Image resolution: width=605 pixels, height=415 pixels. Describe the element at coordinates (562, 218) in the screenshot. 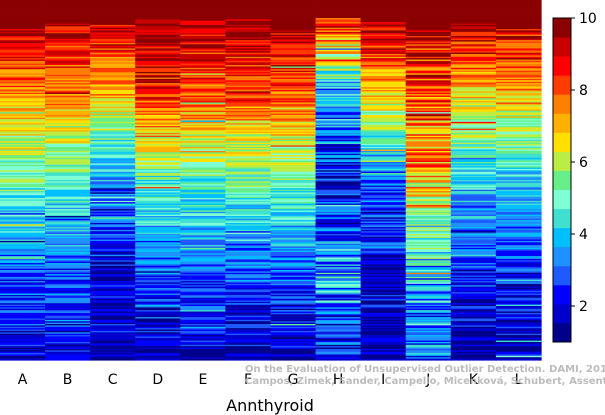

I see `colorbar-segment` at that location.